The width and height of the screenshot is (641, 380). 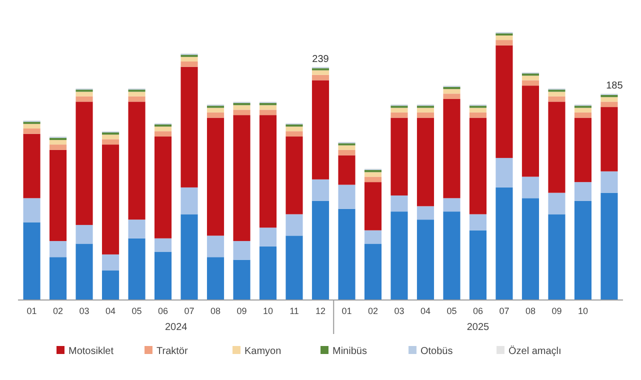 I want to click on legend-label: Traktör, so click(x=172, y=351).